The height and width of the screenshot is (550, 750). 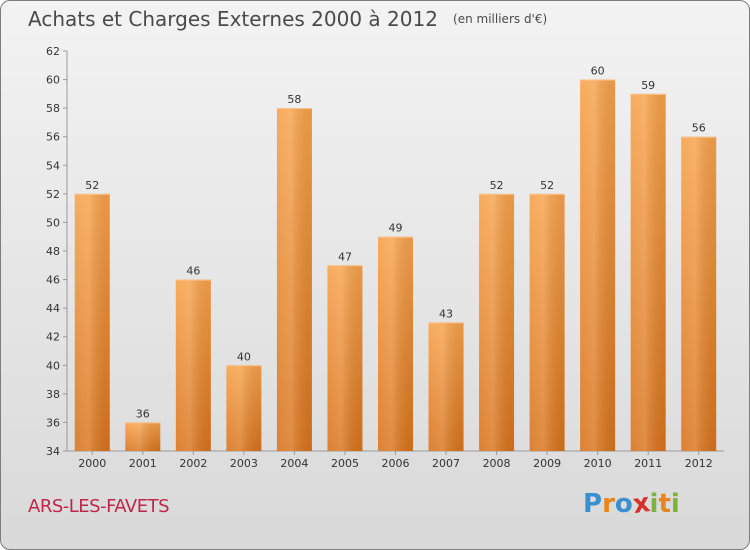 I want to click on x-tick-label: 2008, so click(x=497, y=463).